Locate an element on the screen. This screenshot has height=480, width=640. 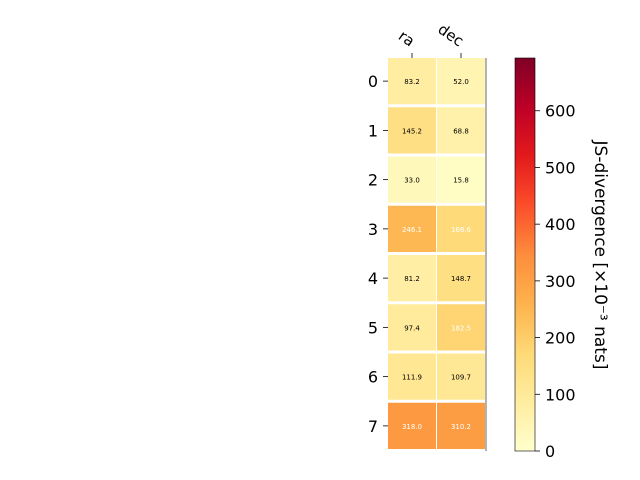
cell-value-label: 168.6 is located at coordinates (461, 230).